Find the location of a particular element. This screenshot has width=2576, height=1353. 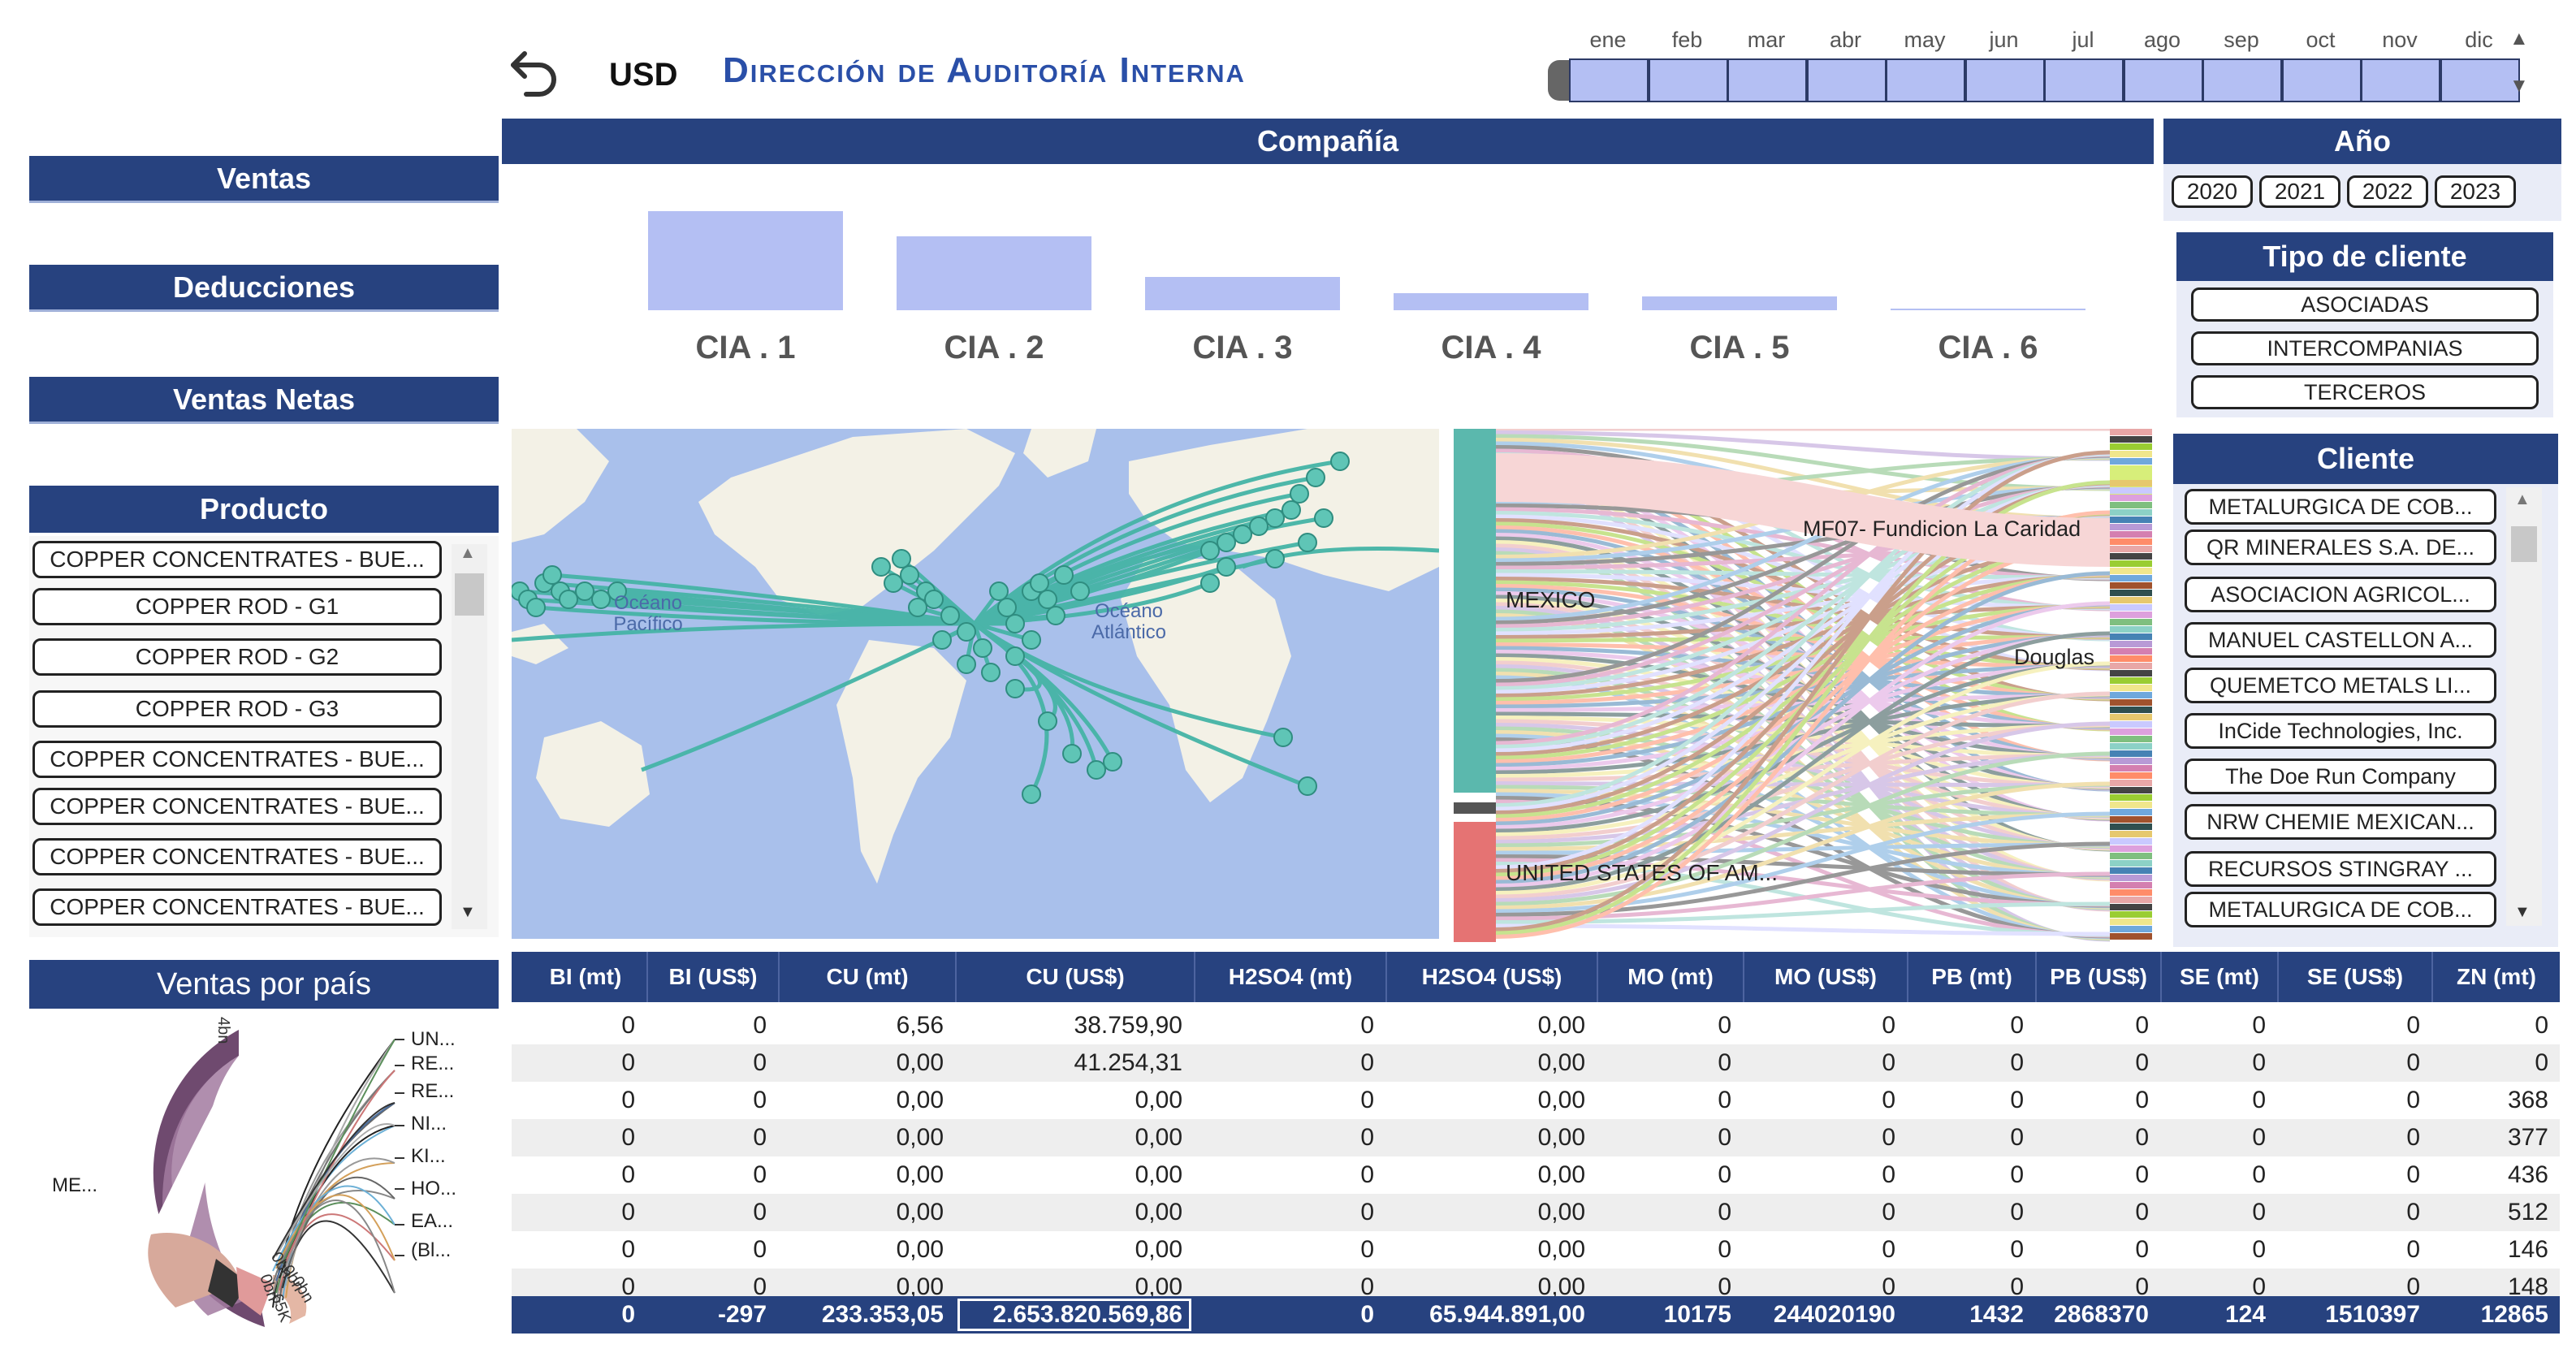

month-cell-oct is located at coordinates (2321, 80).